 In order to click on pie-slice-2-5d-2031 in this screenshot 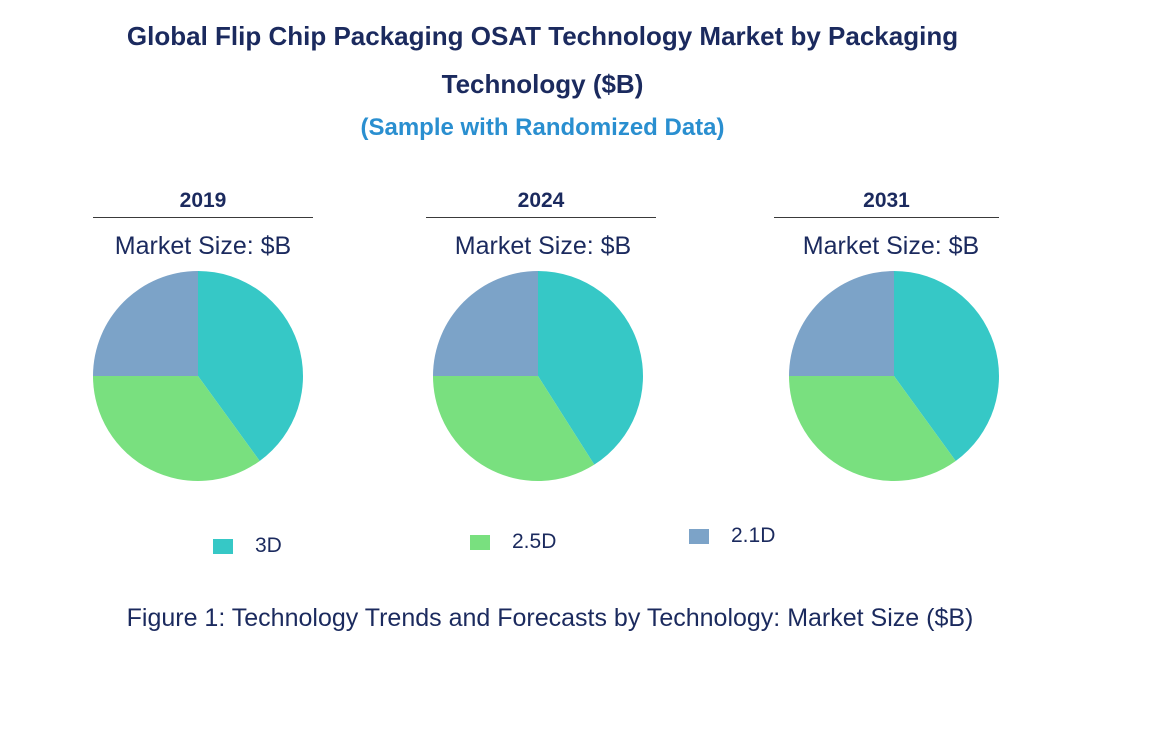, I will do `click(872, 428)`.